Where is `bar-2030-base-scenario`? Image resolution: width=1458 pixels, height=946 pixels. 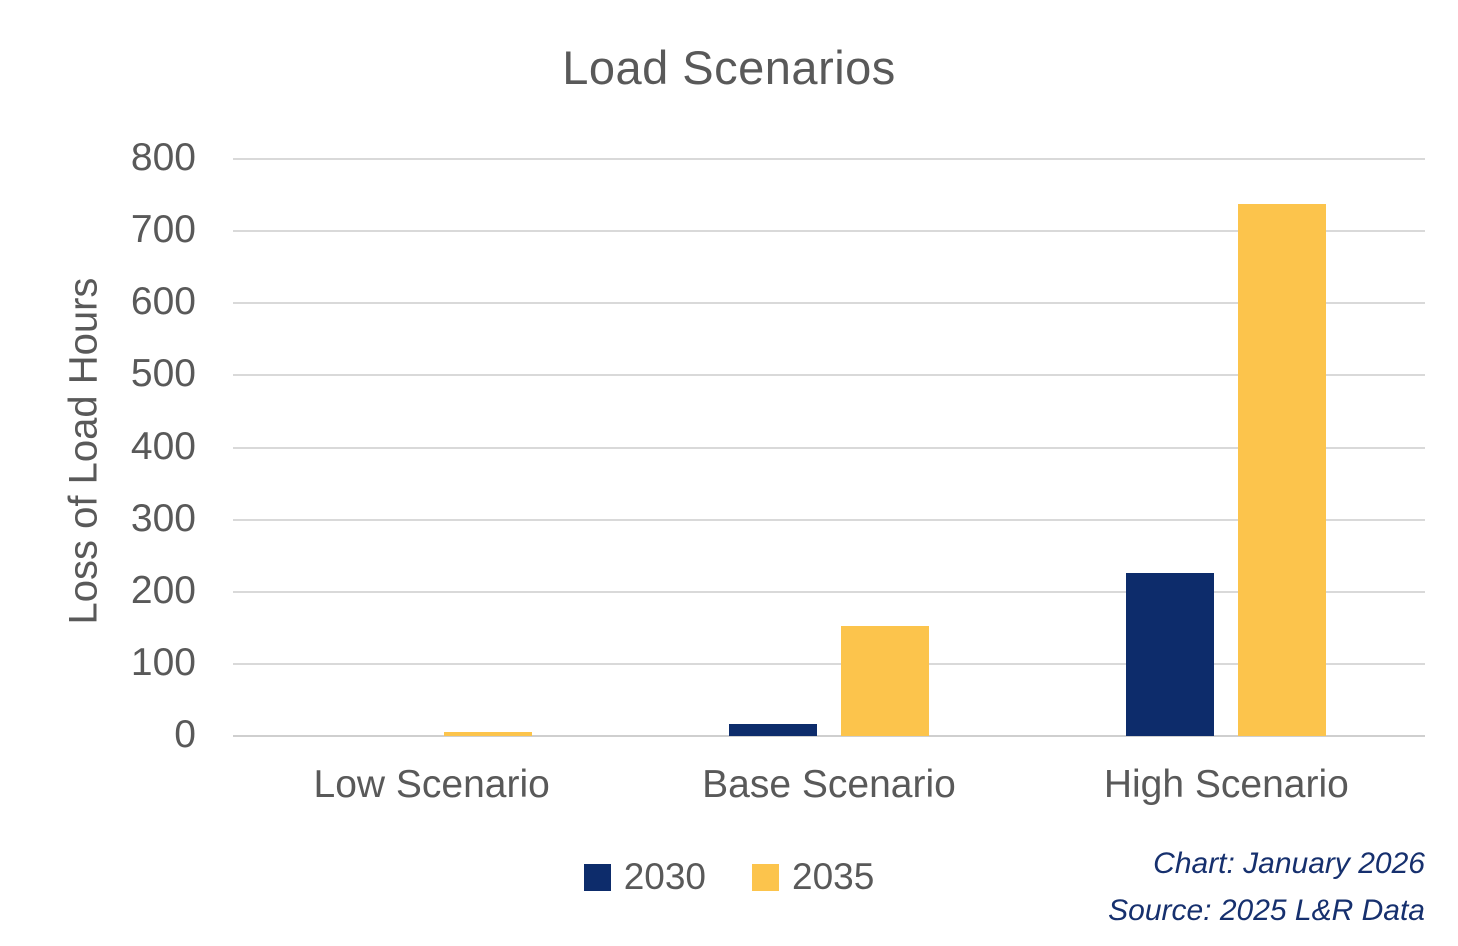 bar-2030-base-scenario is located at coordinates (773, 730).